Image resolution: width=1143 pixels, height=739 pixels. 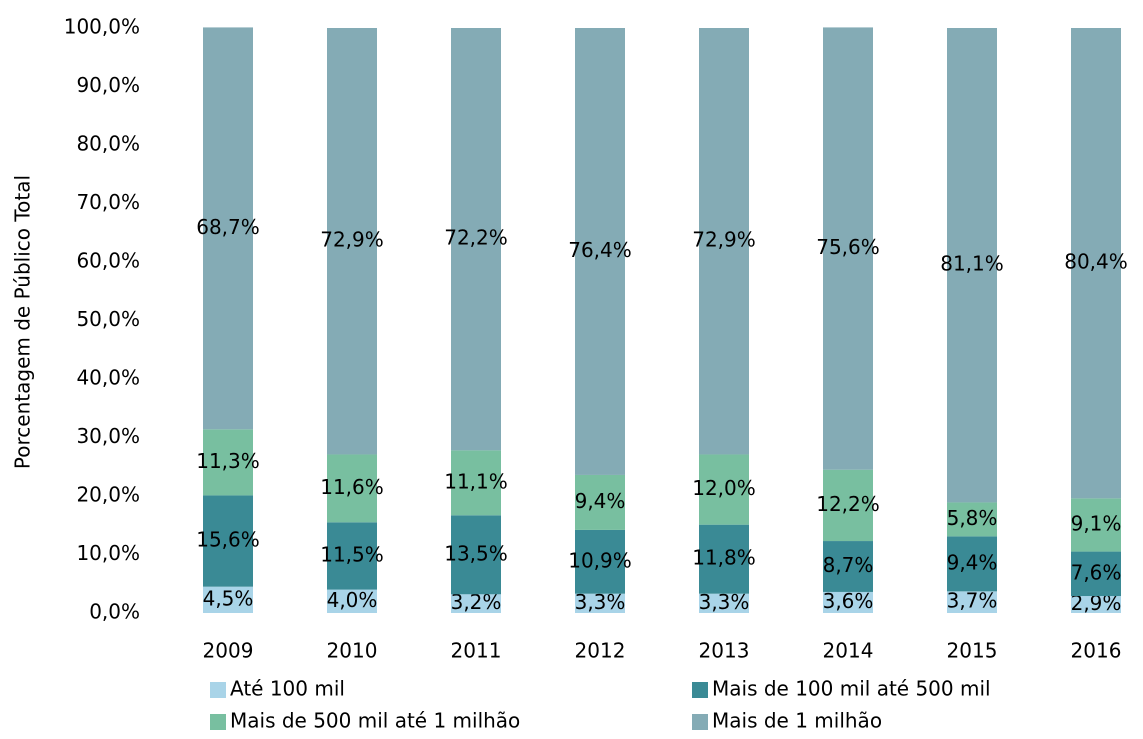 I want to click on x-tick-label: 2016, so click(x=1096, y=651).